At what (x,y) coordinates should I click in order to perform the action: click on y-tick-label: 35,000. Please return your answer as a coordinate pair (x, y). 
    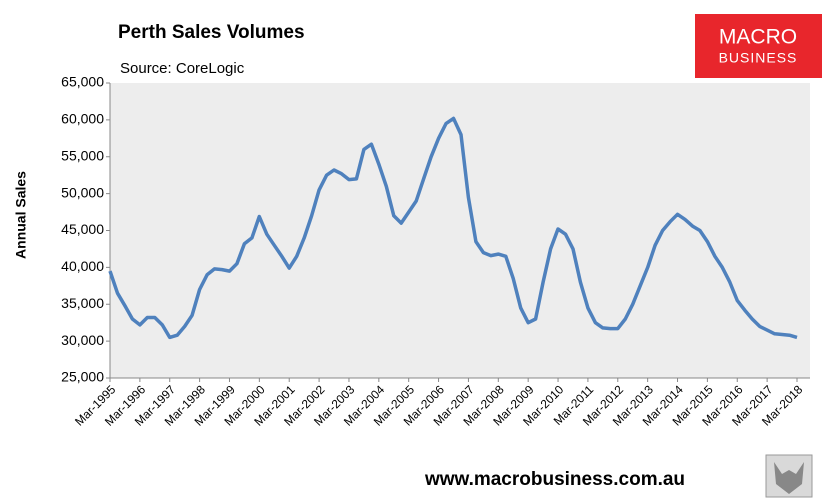
    Looking at the image, I should click on (82, 303).